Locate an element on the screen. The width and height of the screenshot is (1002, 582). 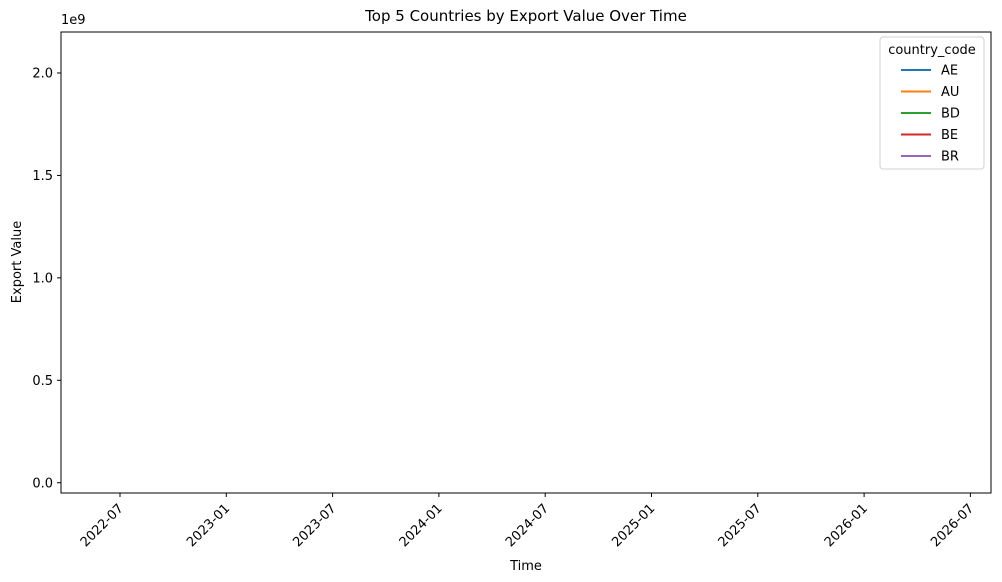
x-tick-label: 2026-07 is located at coordinates (952, 525).